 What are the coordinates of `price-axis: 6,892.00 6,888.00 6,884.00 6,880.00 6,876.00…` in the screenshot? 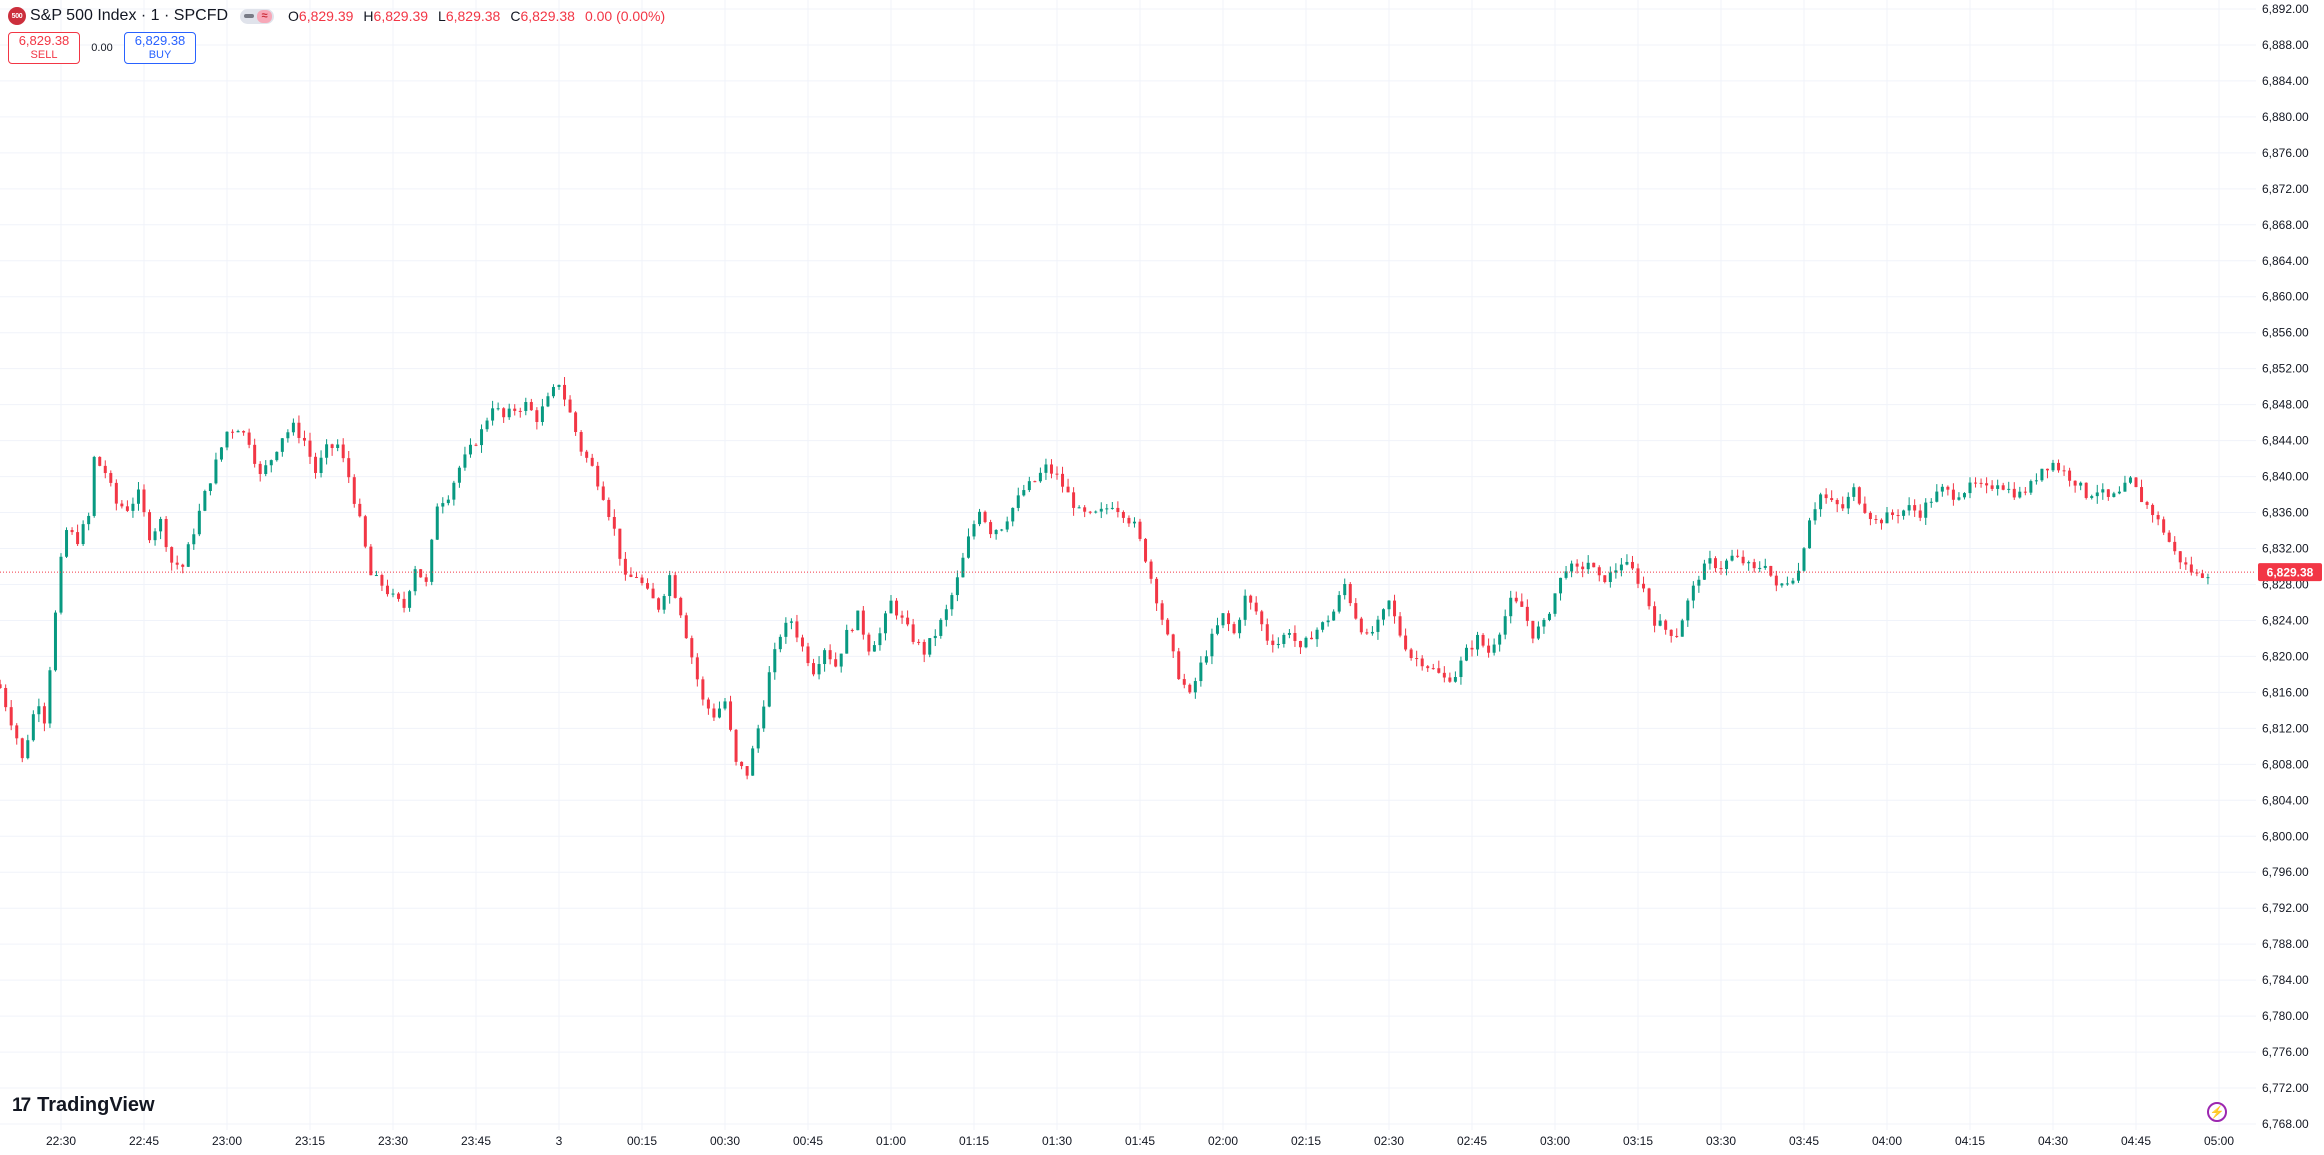 It's located at (2285, 566).